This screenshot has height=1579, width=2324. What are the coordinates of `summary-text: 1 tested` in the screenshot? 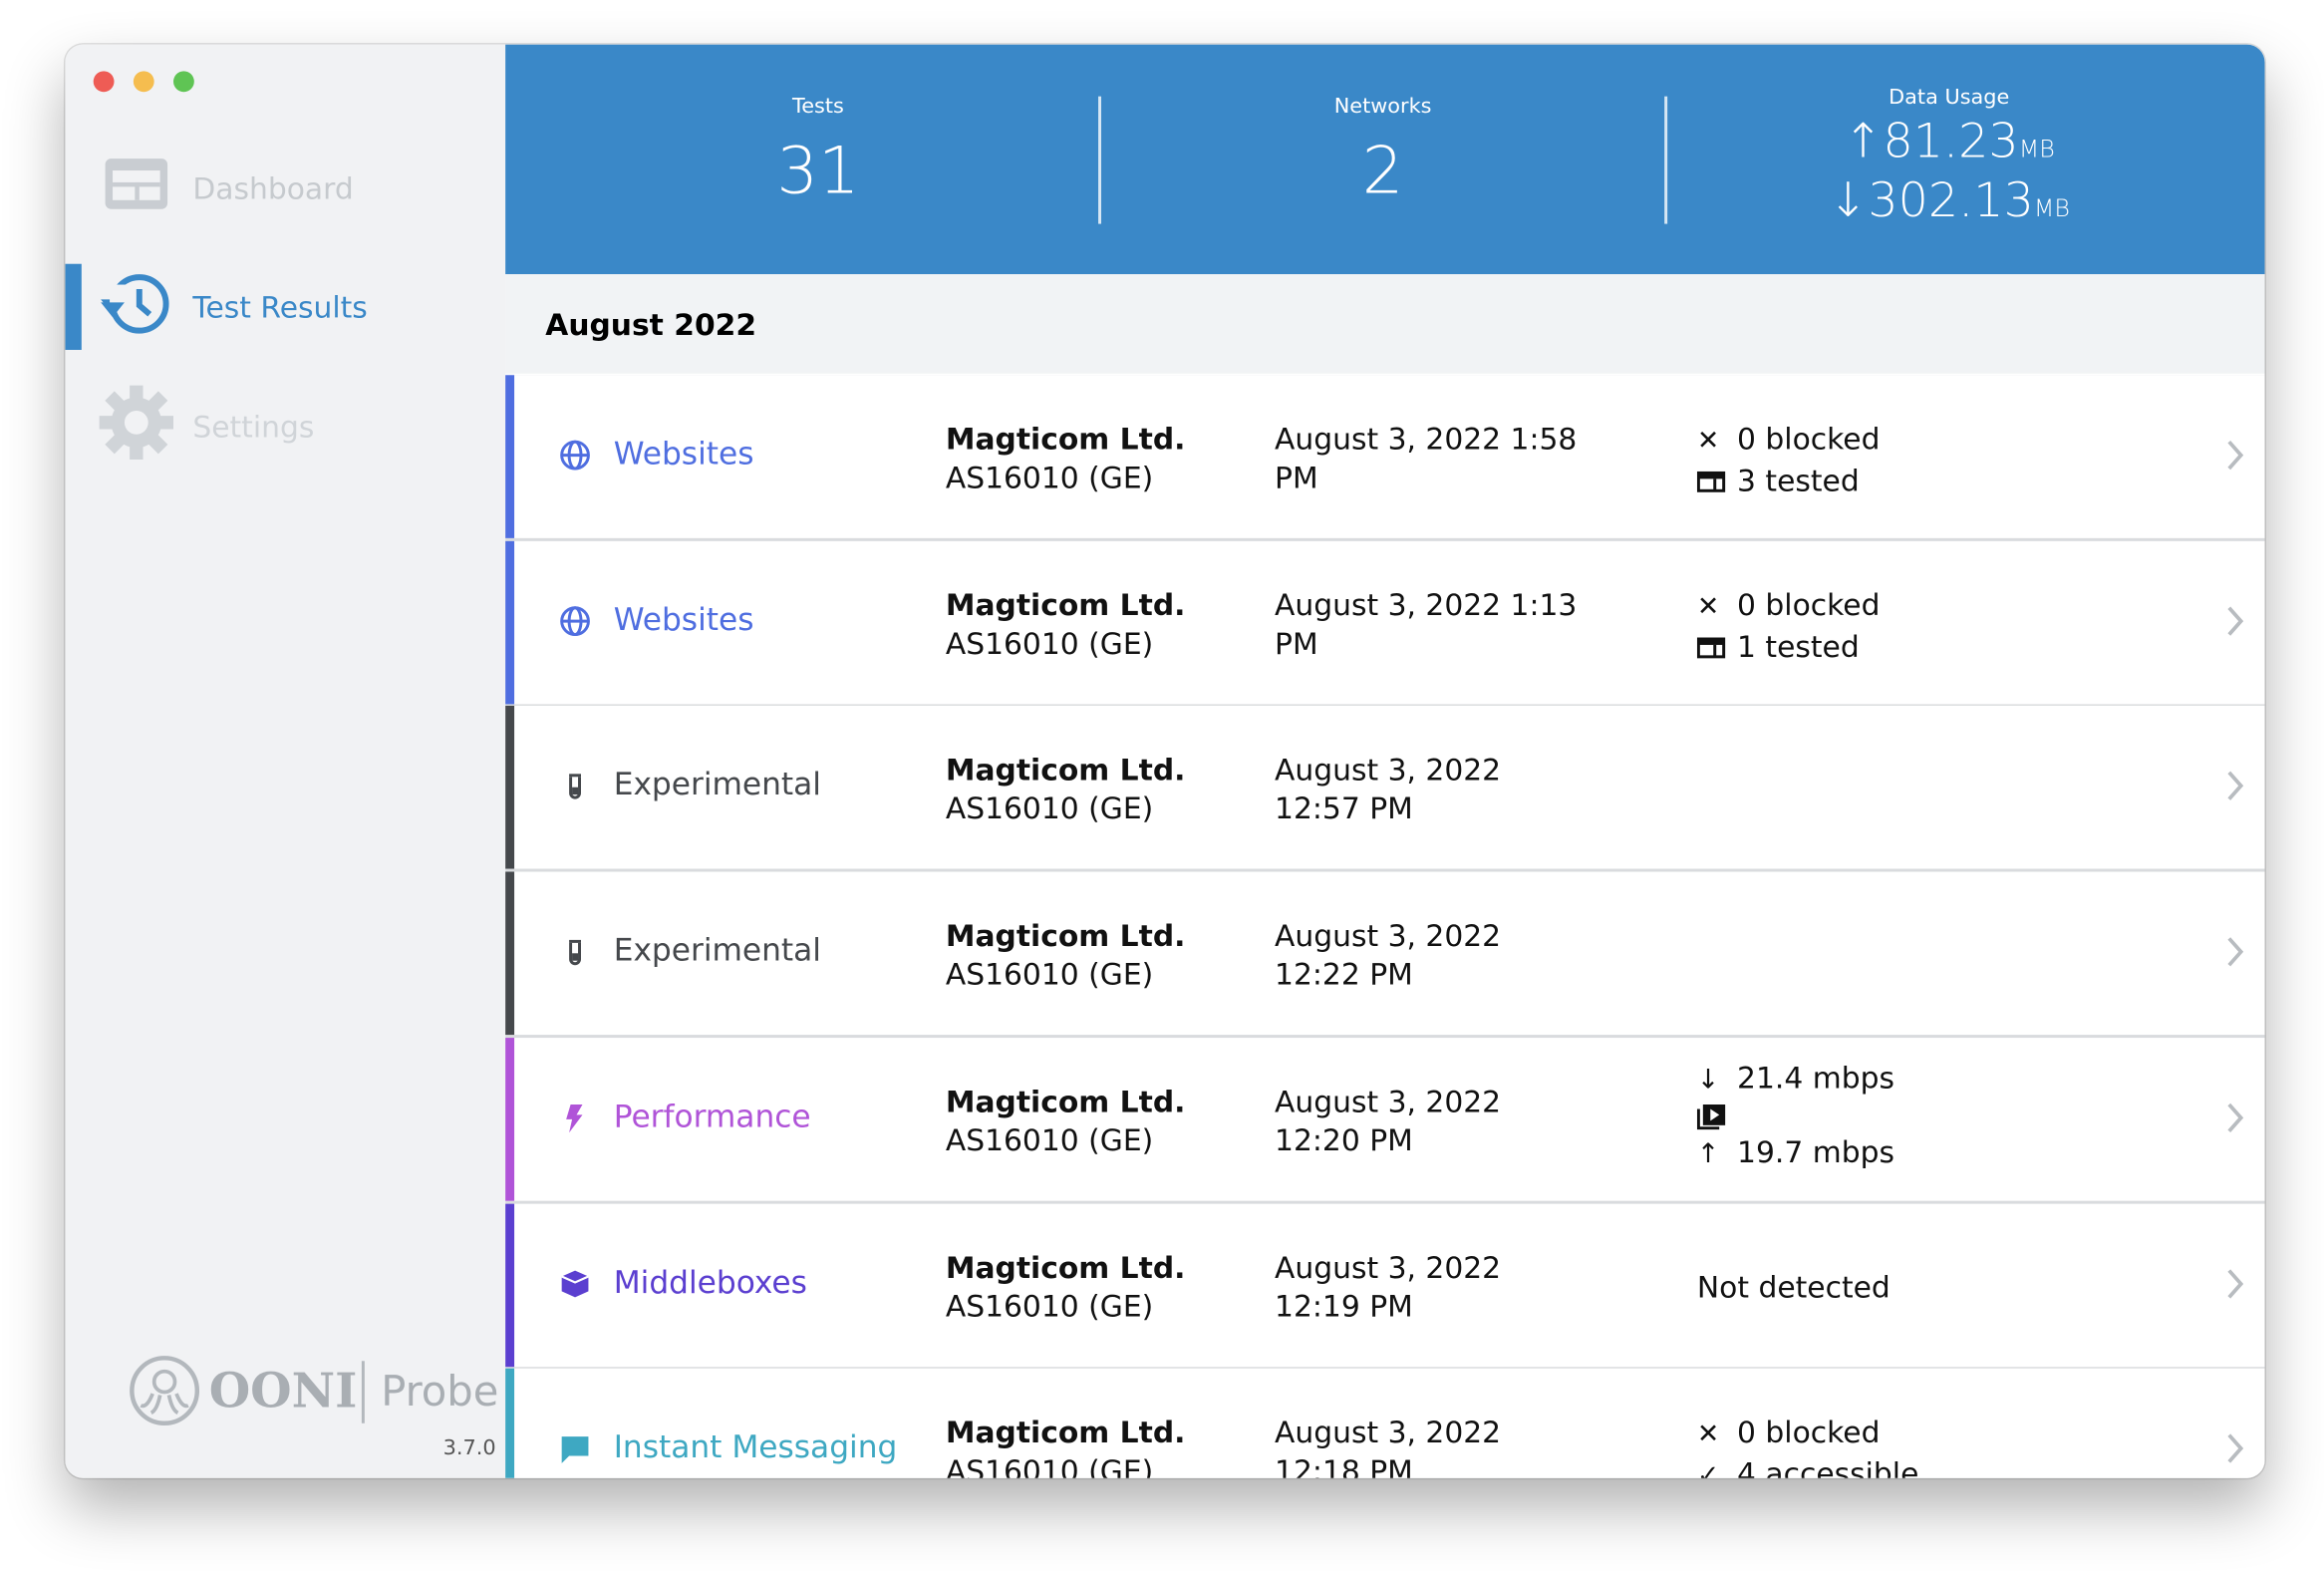 It's located at (1798, 646).